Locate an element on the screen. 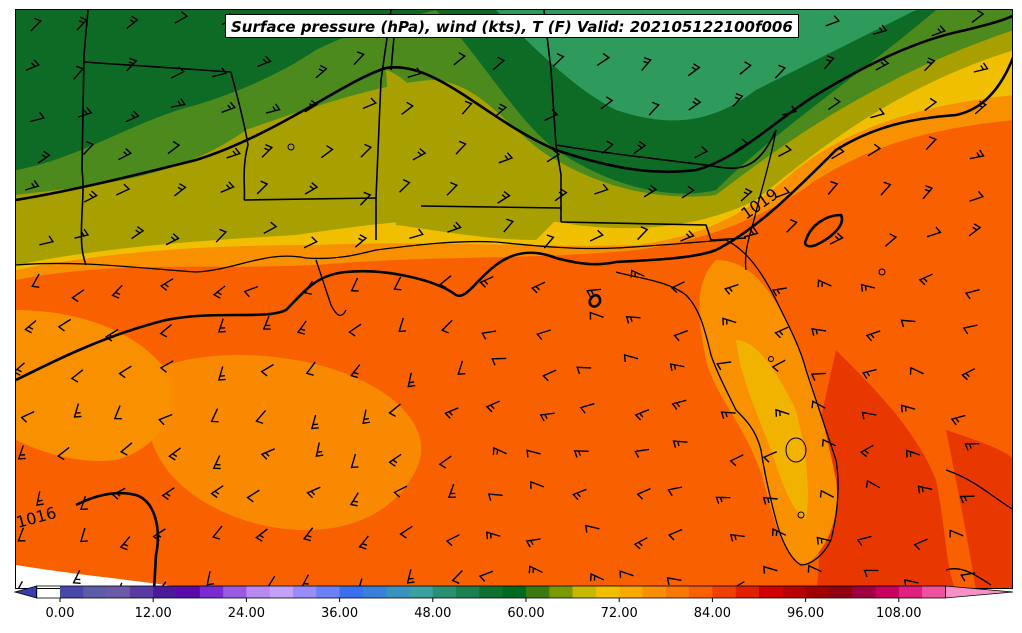 The image size is (1022, 633). colorbar-tick-label: 12.00 is located at coordinates (153, 613).